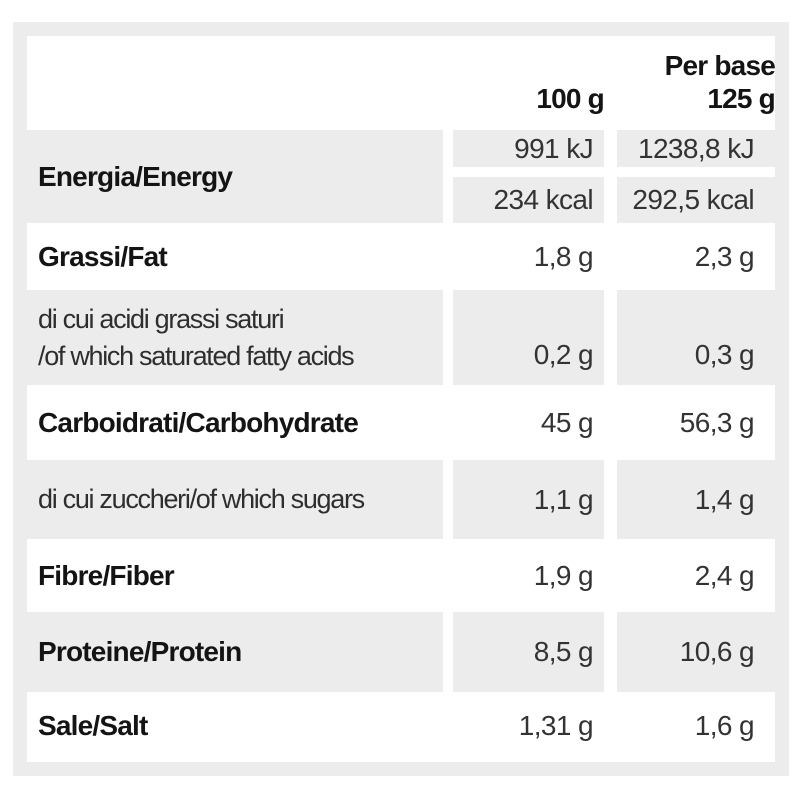 The width and height of the screenshot is (800, 800). I want to click on column-header-per-base-line1: Per base, so click(720, 65).